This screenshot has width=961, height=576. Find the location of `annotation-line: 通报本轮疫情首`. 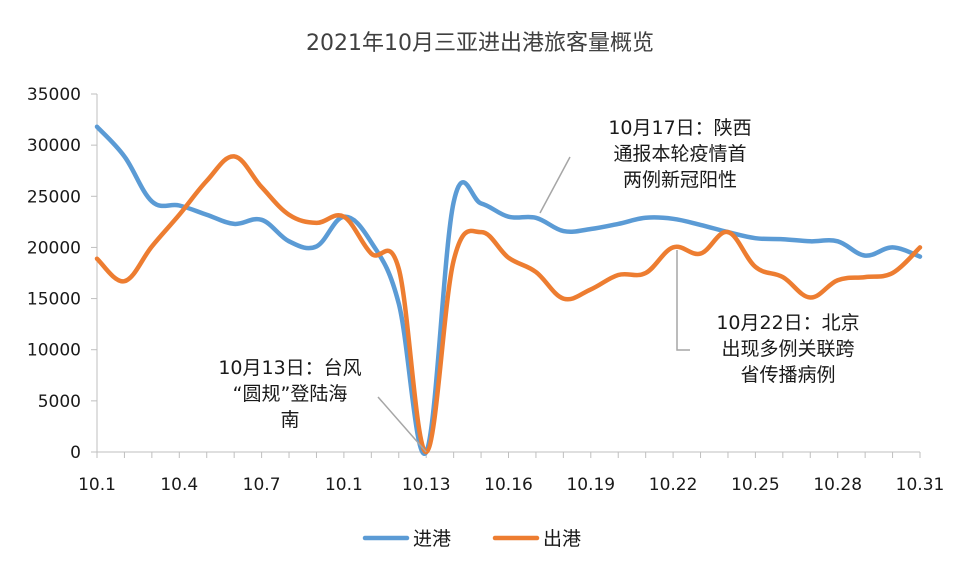

annotation-line: 通报本轮疫情首 is located at coordinates (679, 154).